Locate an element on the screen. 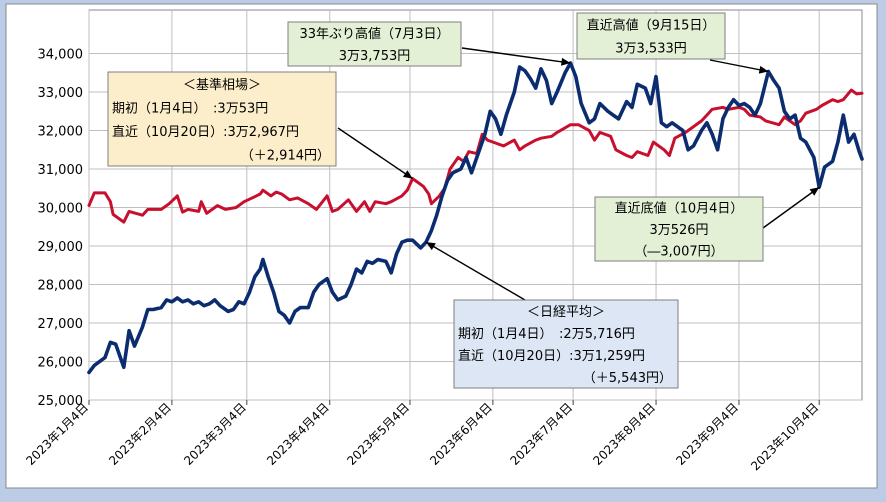 Image resolution: width=886 pixels, height=502 pixels. annotation-text-recenthigh: 3万3,533円 is located at coordinates (651, 49).